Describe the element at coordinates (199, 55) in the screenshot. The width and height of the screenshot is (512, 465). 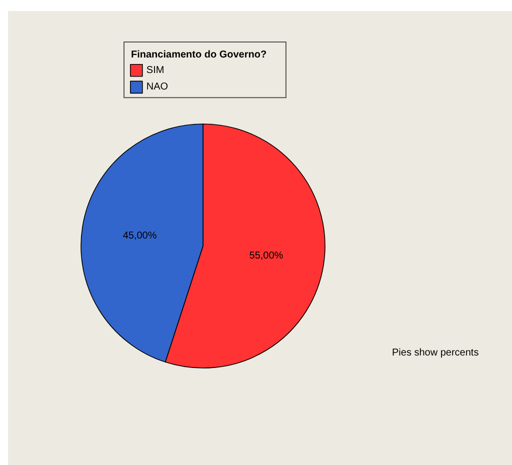
I see `legend-title: Financiamento do Governo?` at that location.